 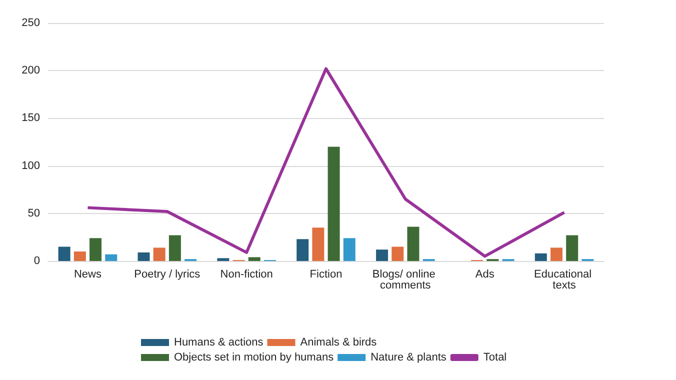 I want to click on x-tick-label: Educational texts, so click(x=564, y=280).